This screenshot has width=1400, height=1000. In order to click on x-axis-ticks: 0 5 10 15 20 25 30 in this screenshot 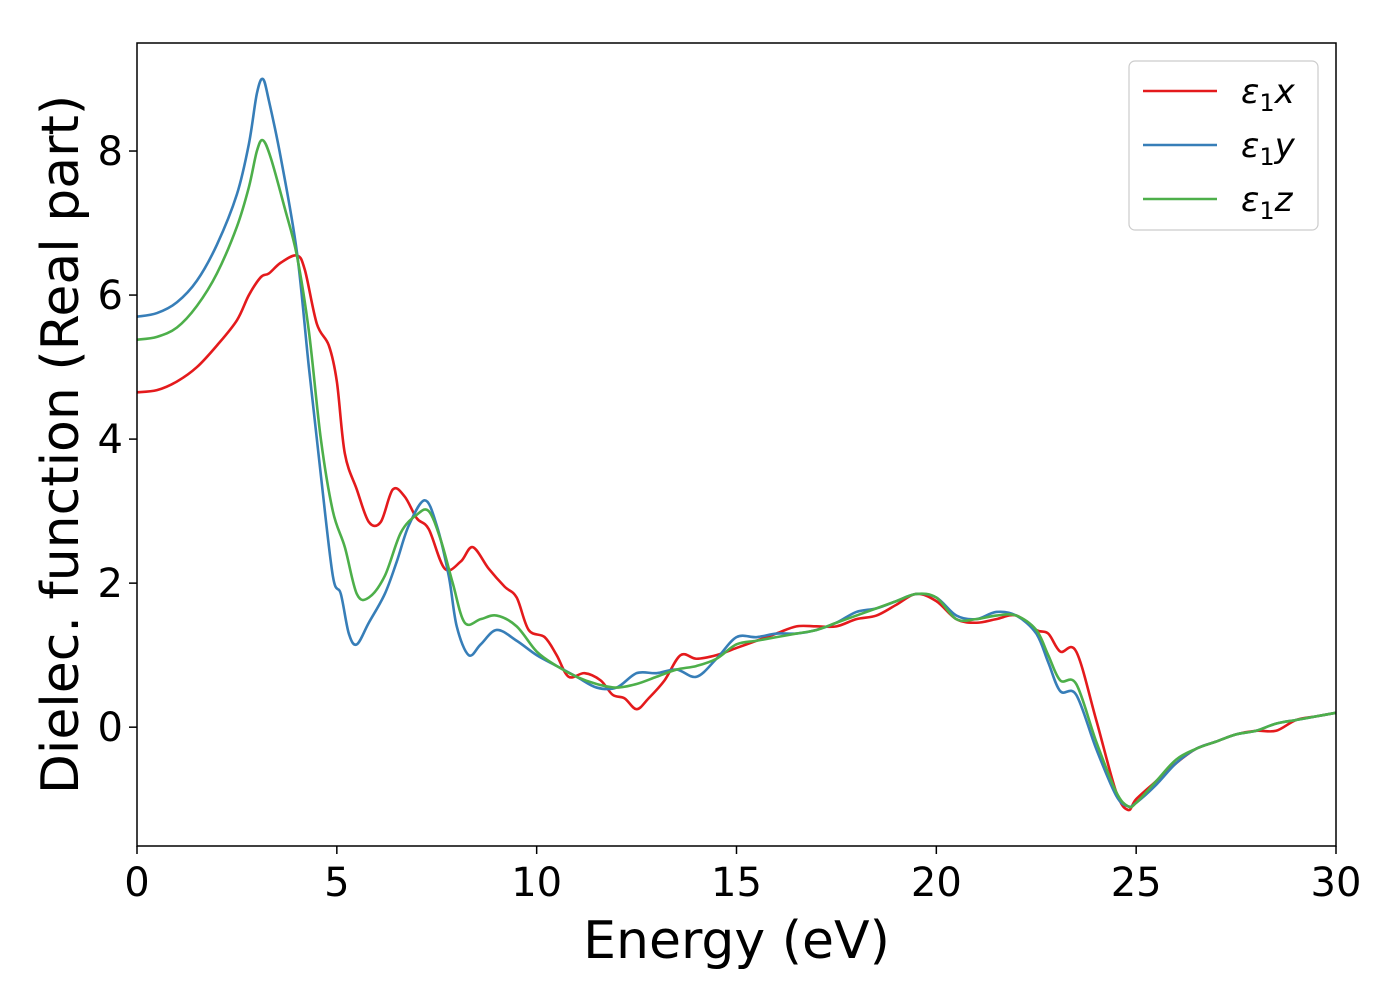, I will do `click(742, 876)`.